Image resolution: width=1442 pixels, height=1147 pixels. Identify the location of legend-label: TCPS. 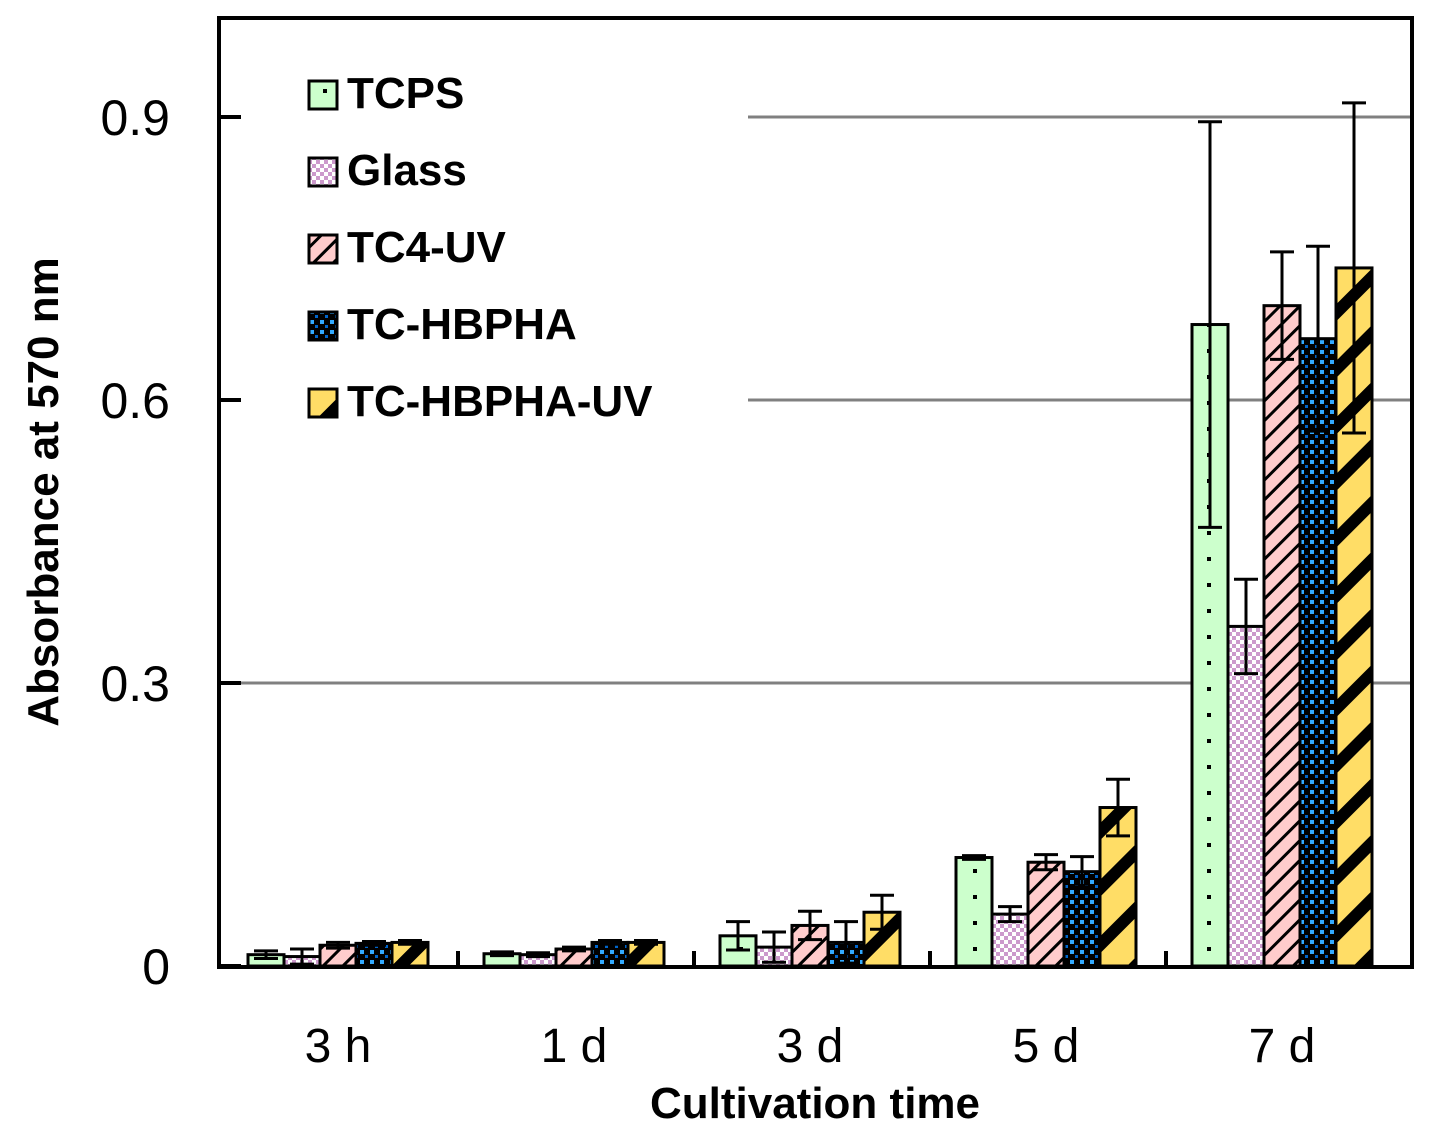
(405, 93).